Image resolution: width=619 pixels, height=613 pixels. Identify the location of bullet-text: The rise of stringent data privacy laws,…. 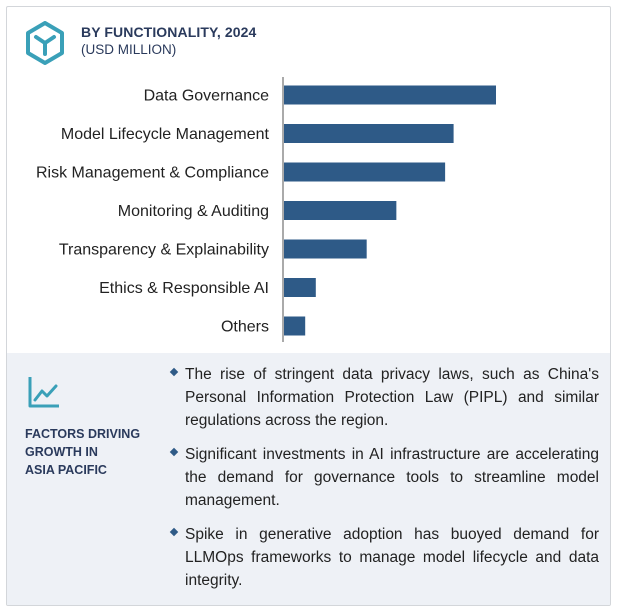
(392, 397).